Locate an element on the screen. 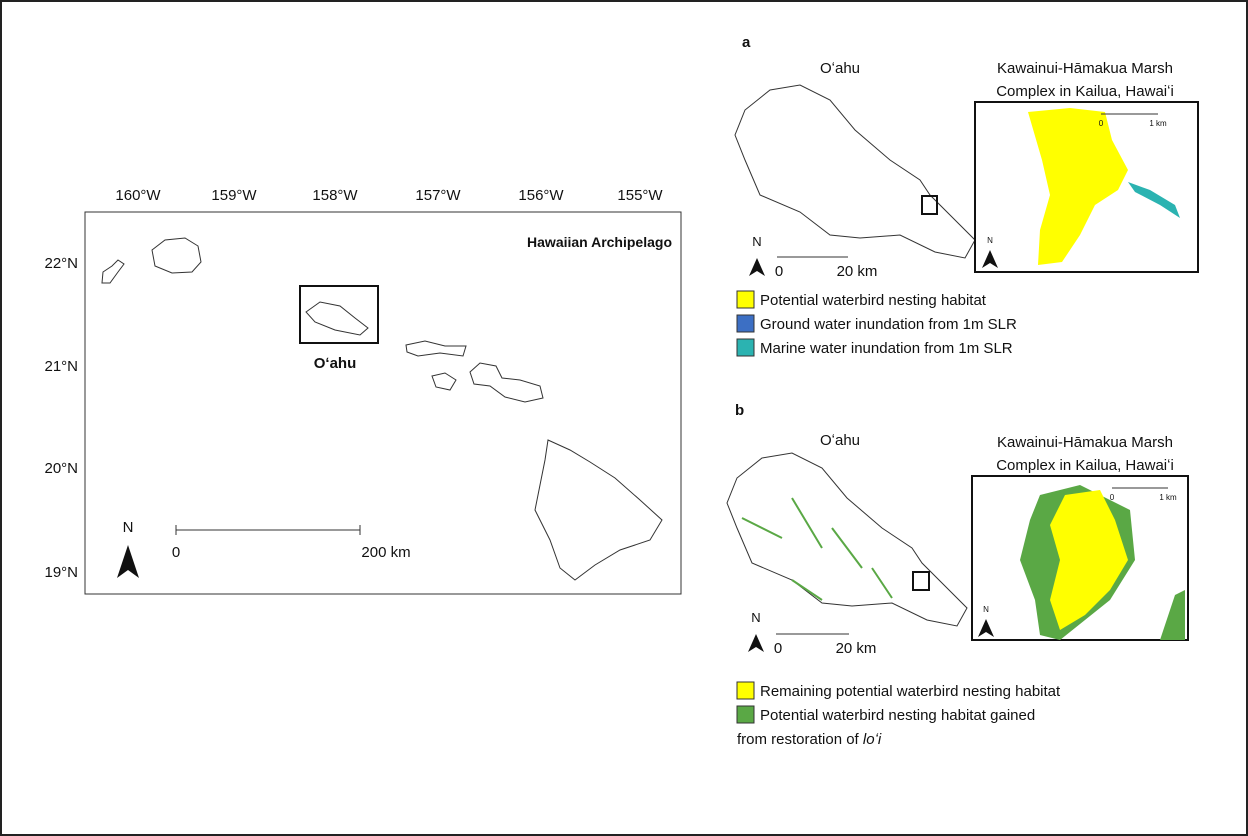 The height and width of the screenshot is (836, 1248). longitude-label: 159°W is located at coordinates (234, 195).